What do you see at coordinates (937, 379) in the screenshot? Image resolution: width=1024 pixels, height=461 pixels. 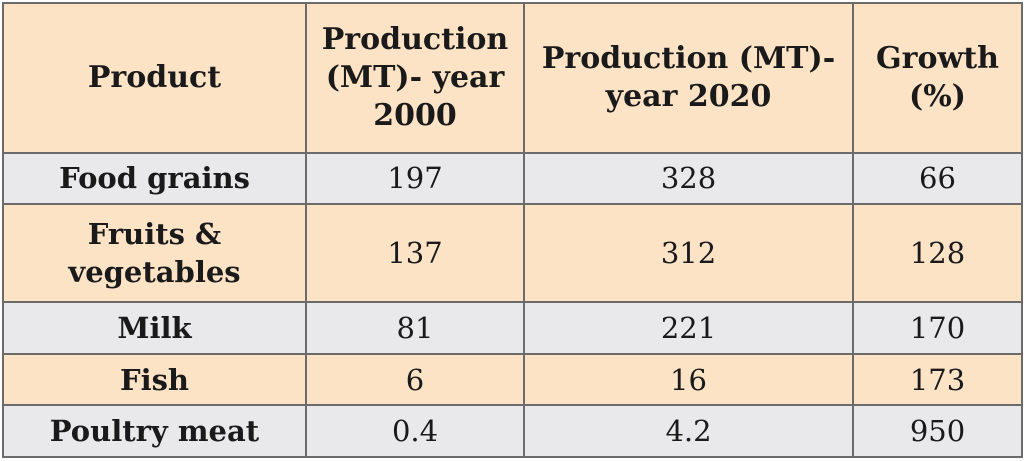 I see `growth-cell: 173` at bounding box center [937, 379].